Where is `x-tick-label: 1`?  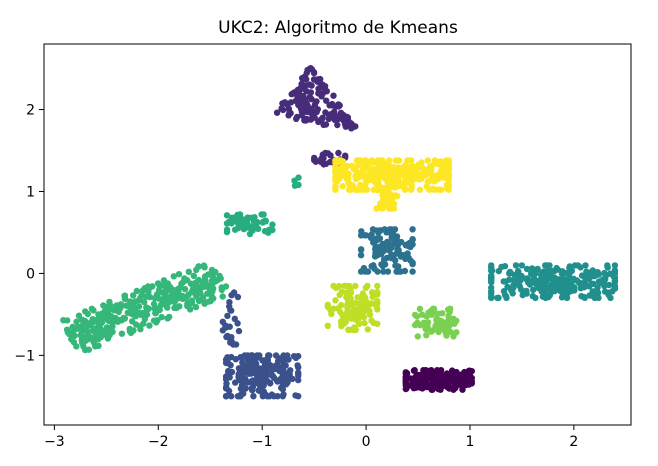
x-tick-label: 1 is located at coordinates (470, 442).